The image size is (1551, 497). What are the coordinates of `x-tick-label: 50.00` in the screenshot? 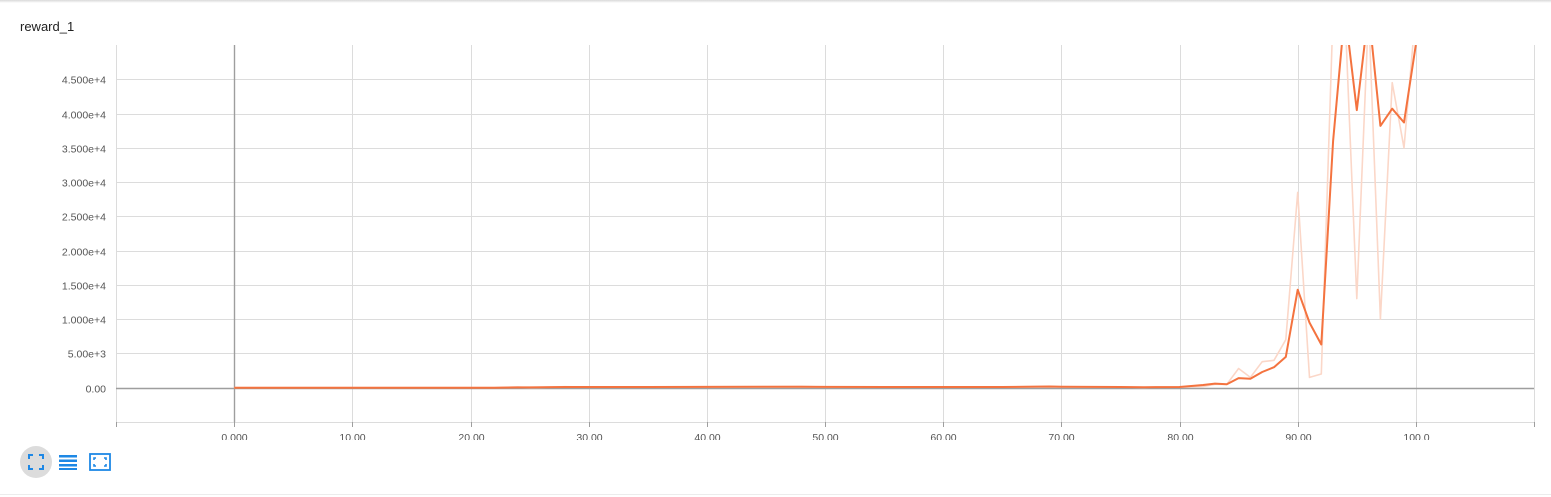 It's located at (825, 436).